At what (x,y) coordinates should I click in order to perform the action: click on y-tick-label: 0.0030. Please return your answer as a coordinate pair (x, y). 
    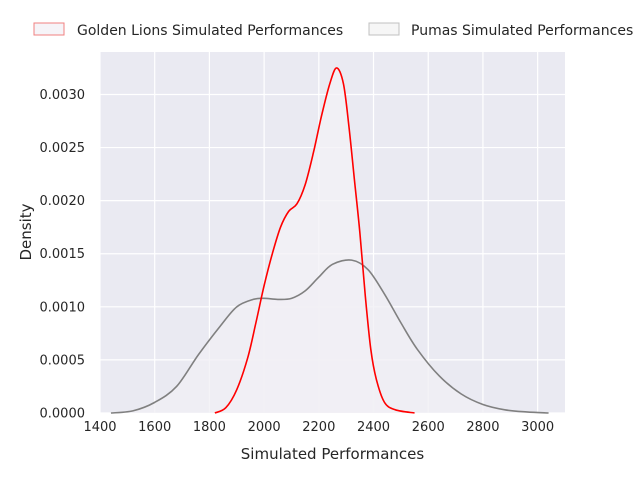
    Looking at the image, I should click on (63, 95).